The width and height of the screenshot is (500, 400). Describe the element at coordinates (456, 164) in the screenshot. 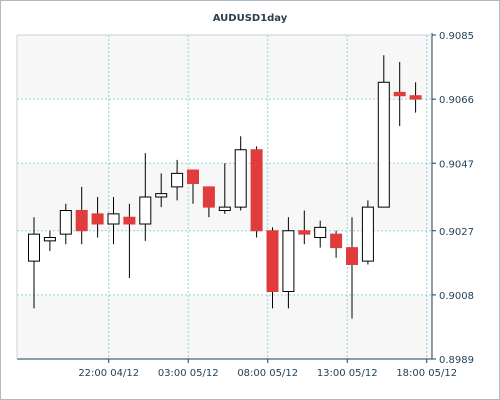

I see `y-tick-label: 0.9047` at that location.